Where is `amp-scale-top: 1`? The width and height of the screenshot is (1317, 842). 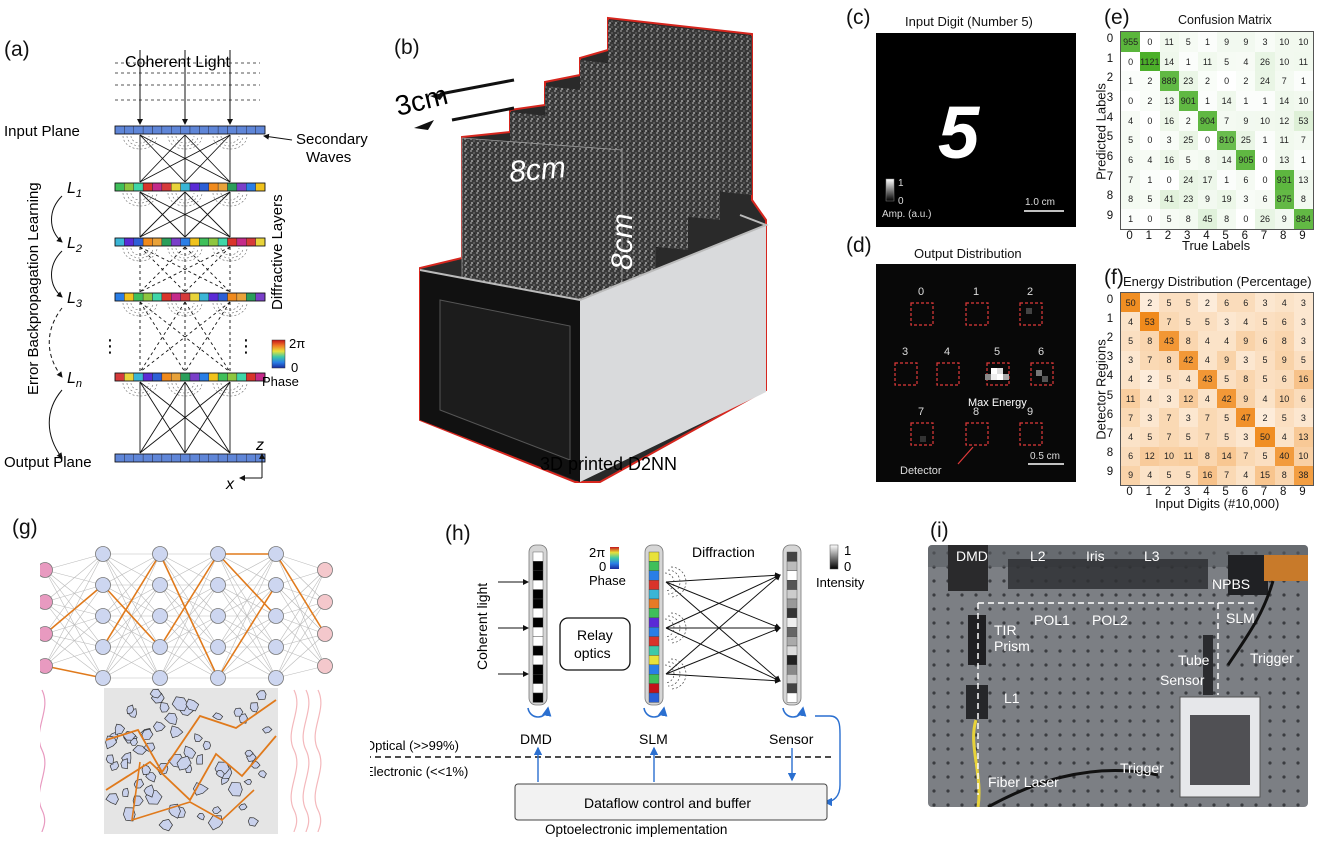
amp-scale-top: 1 is located at coordinates (901, 183).